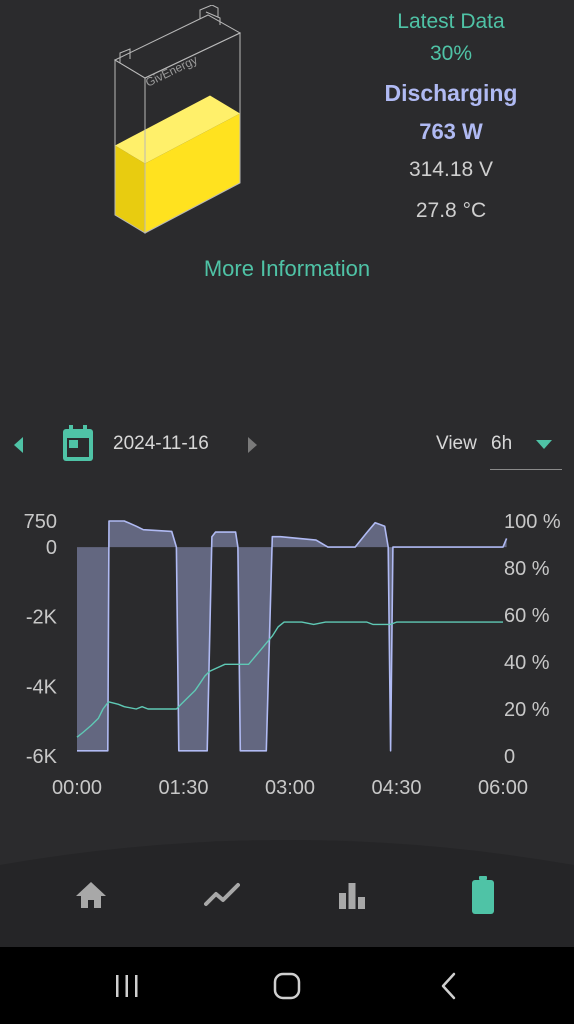 The height and width of the screenshot is (1024, 574). Describe the element at coordinates (502, 443) in the screenshot. I see `view-range-value: 6h` at that location.